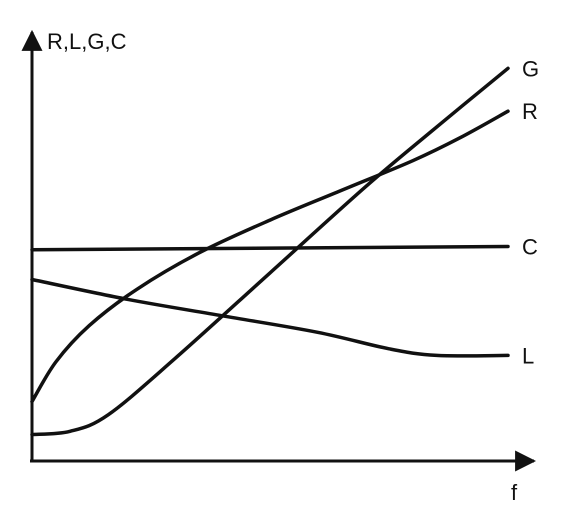 The height and width of the screenshot is (516, 575). What do you see at coordinates (528, 355) in the screenshot?
I see `series-l-label: L` at bounding box center [528, 355].